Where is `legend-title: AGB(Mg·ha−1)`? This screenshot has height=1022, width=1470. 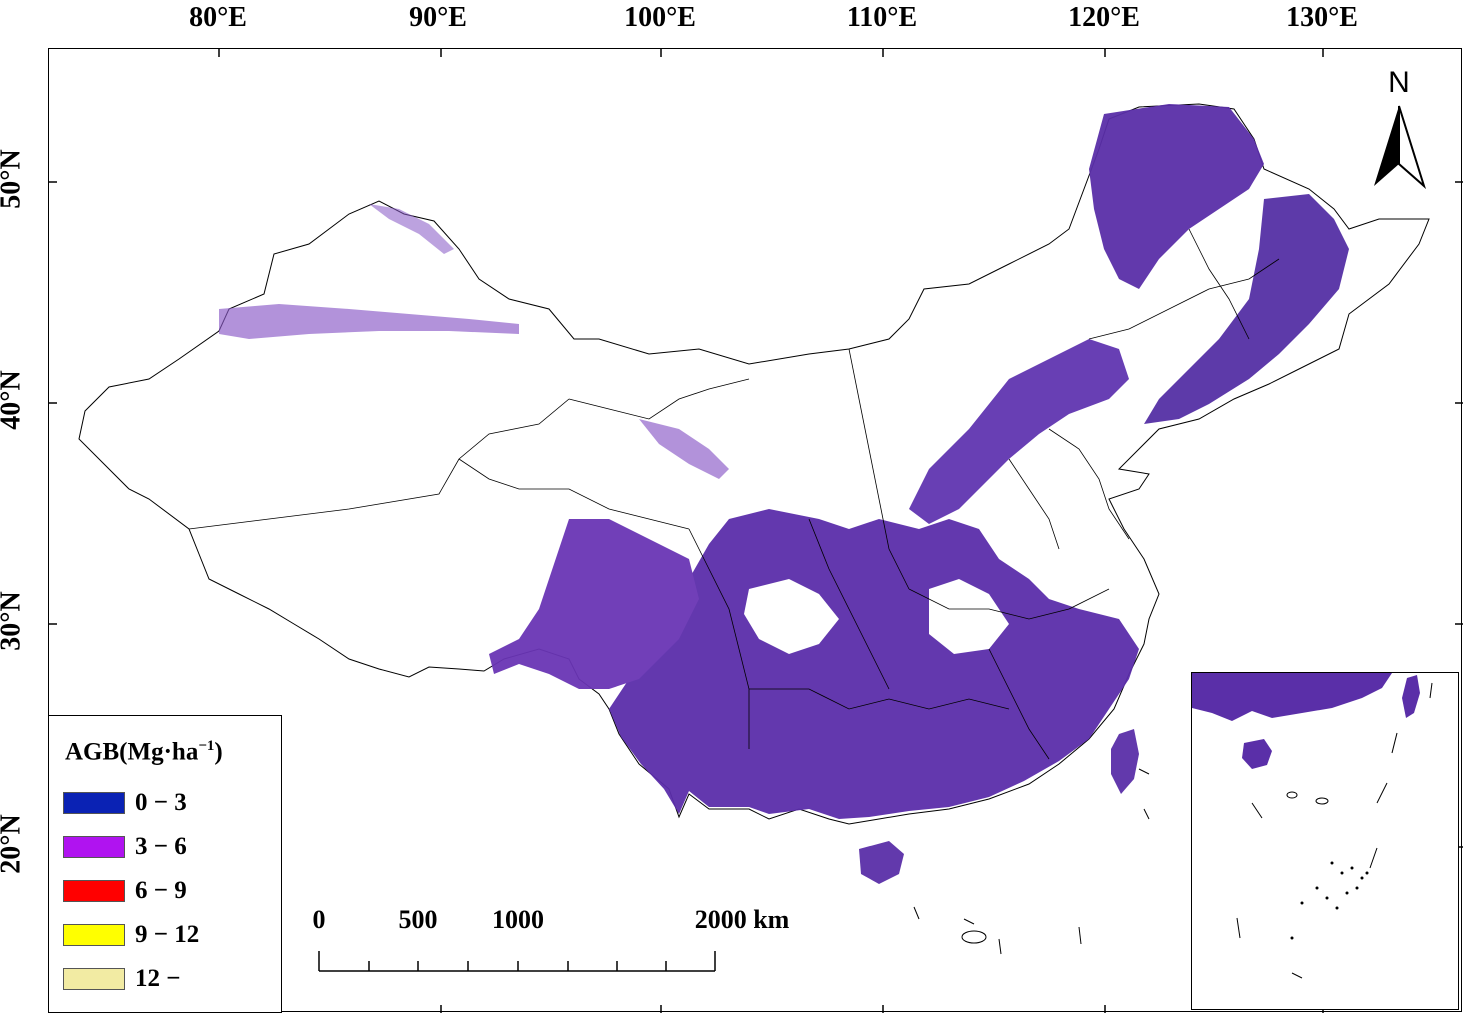
legend-title: AGB(Mg·ha−1) is located at coordinates (144, 752).